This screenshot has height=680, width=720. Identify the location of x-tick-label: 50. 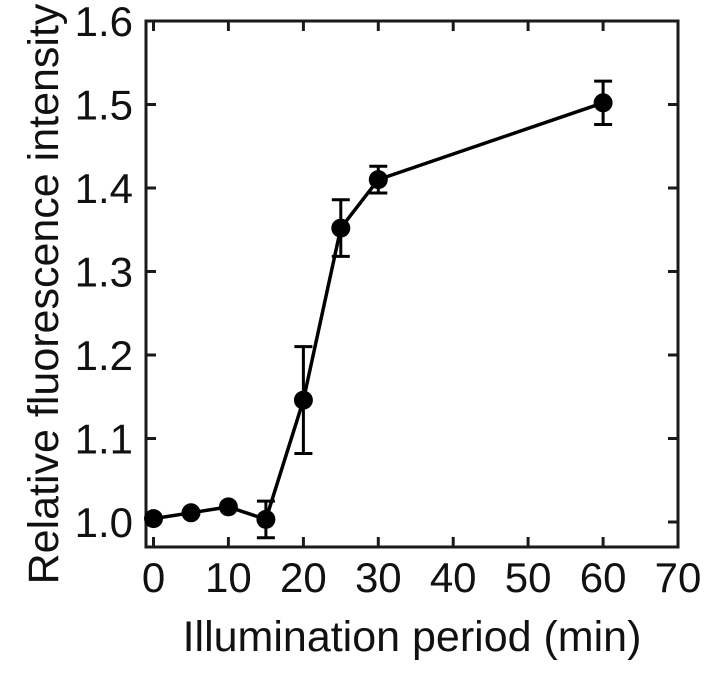
(528, 577).